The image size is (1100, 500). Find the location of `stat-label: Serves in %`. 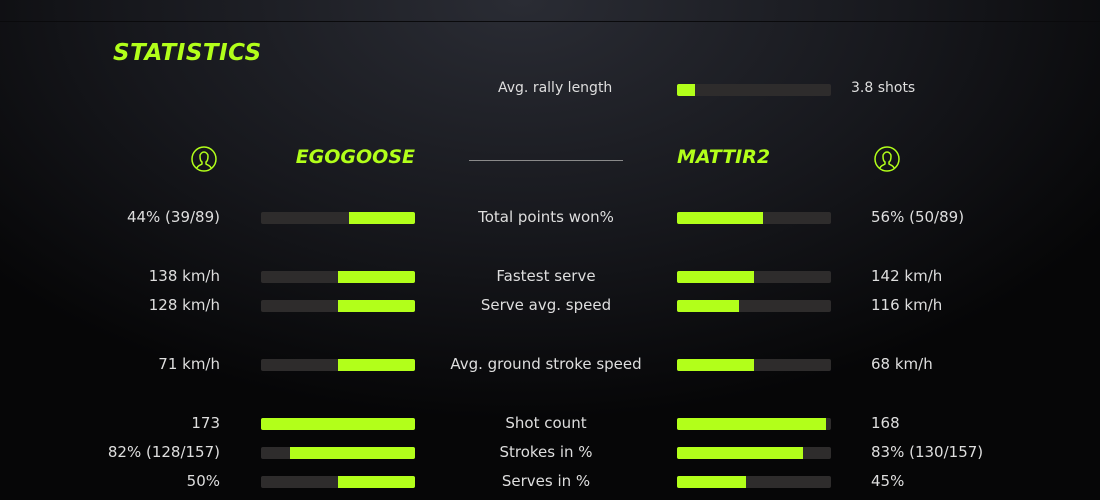

stat-label: Serves in % is located at coordinates (546, 481).